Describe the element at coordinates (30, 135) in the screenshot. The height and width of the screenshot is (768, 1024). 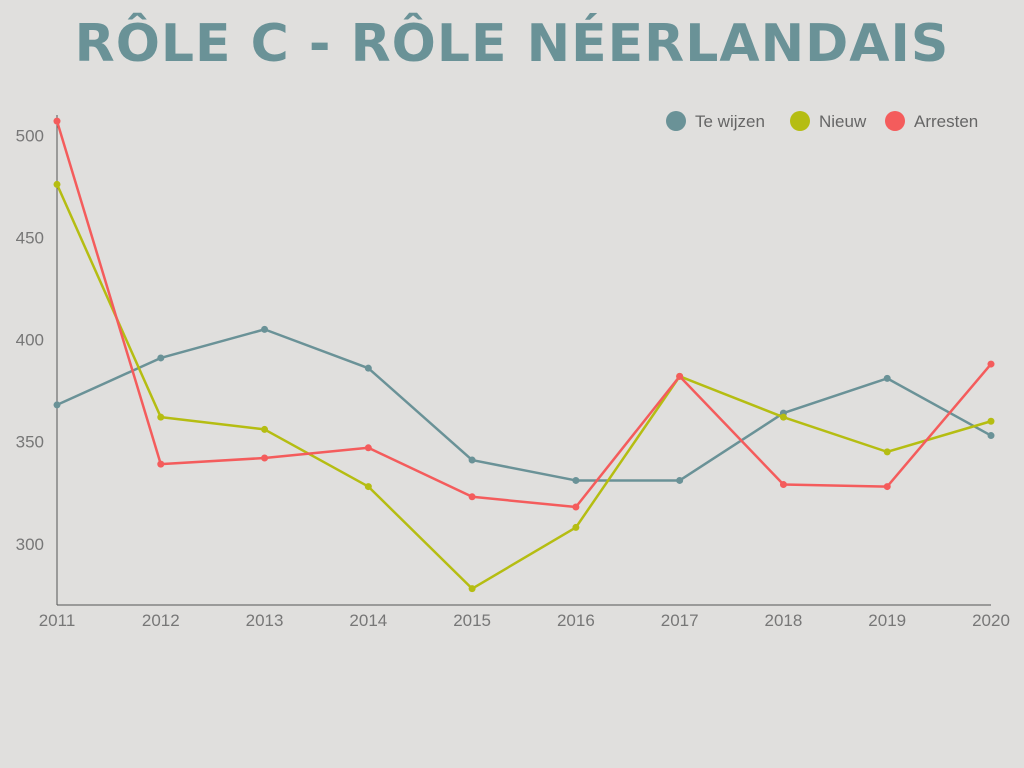
I see `y-tick-label: 500` at that location.